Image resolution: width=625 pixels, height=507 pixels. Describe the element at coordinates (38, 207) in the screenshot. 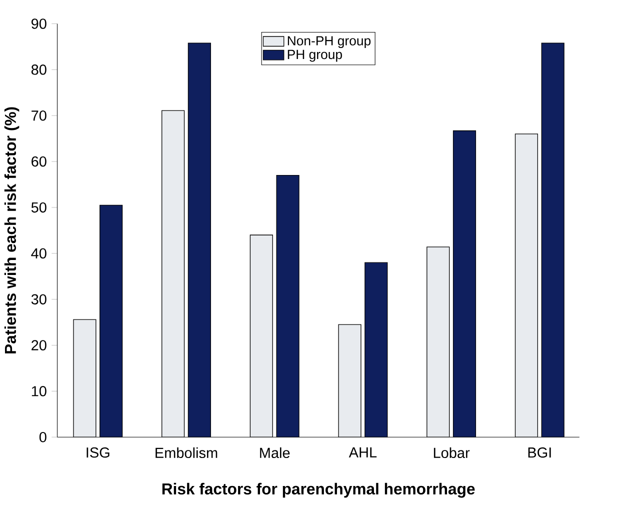

I see `y-tick-label: 50` at that location.